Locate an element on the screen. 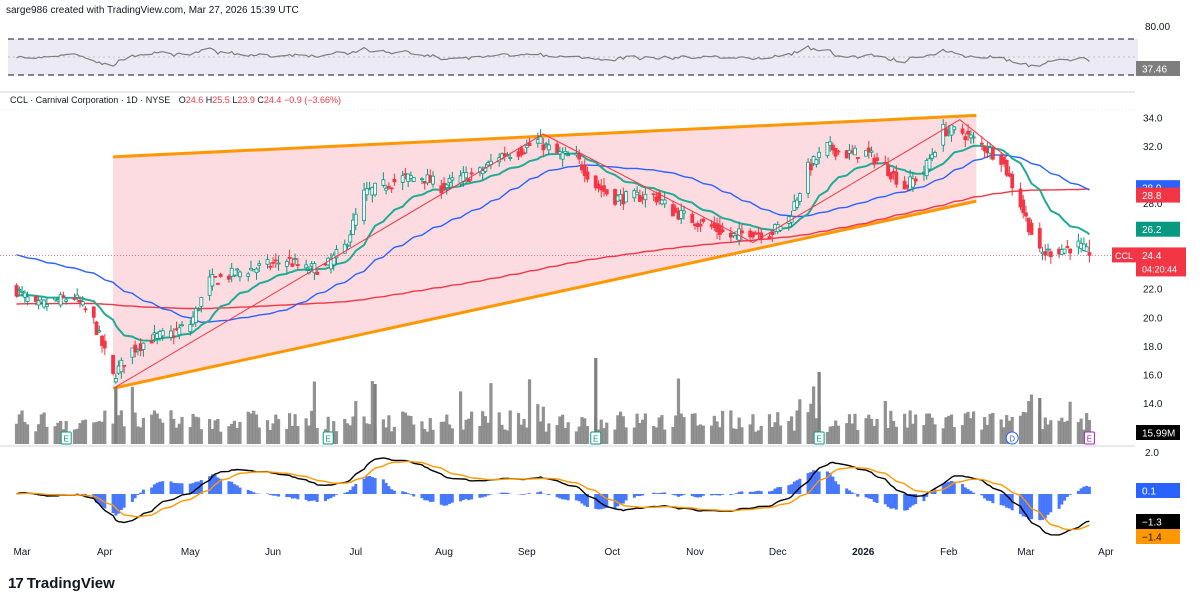 The height and width of the screenshot is (604, 1200). ma-value-tag-text: 28.8 is located at coordinates (1152, 196).